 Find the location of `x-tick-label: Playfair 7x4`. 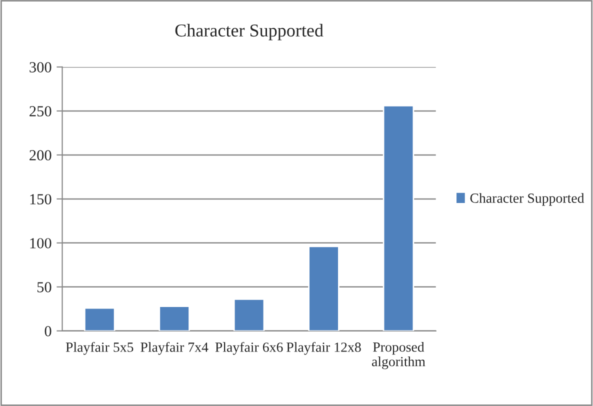

x-tick-label: Playfair 7x4 is located at coordinates (174, 348).